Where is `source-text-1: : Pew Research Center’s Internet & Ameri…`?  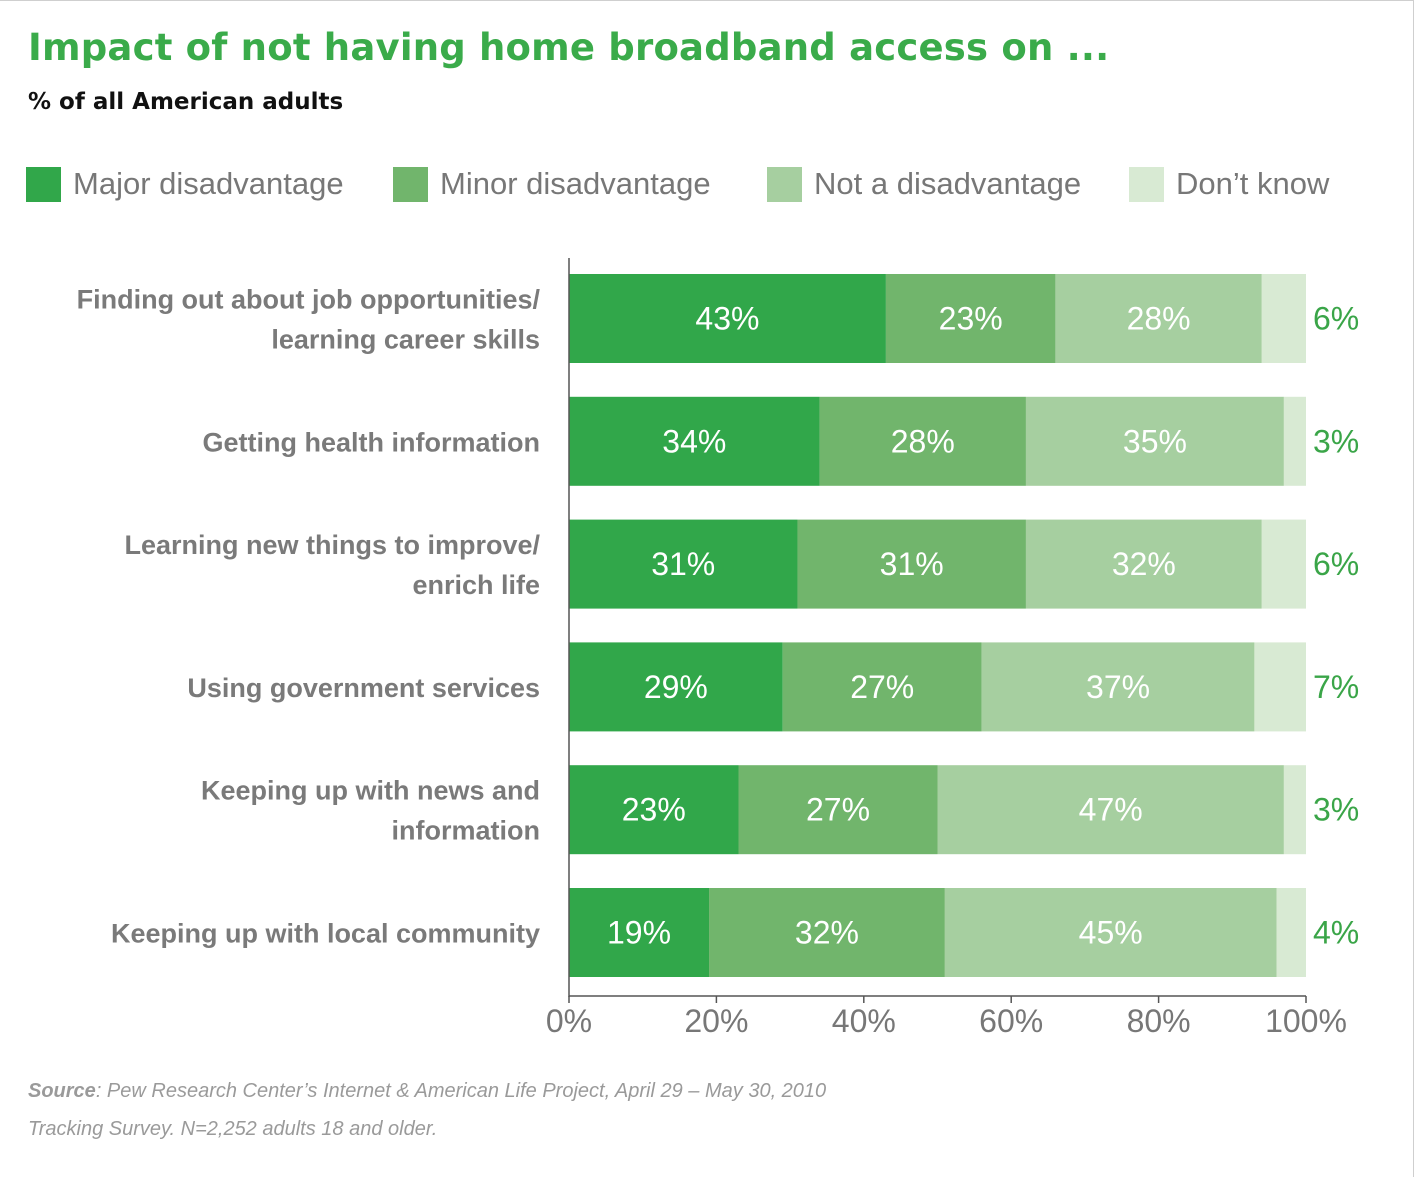 source-text-1: : Pew Research Center’s Internet & Ameri… is located at coordinates (461, 1091).